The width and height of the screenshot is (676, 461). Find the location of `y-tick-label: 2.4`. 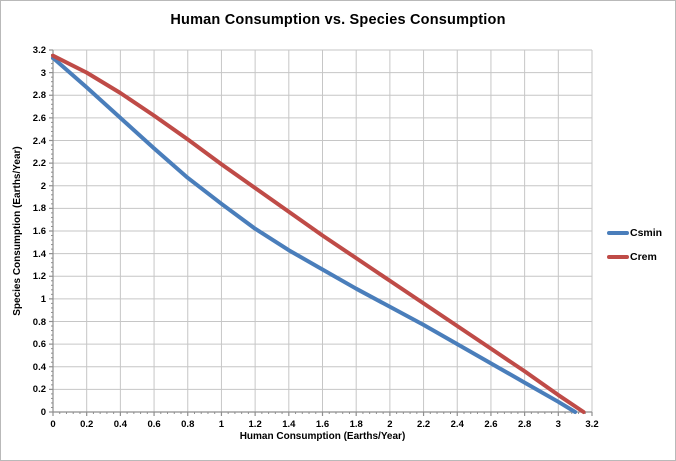

y-tick-label: 2.4 is located at coordinates (39, 141).